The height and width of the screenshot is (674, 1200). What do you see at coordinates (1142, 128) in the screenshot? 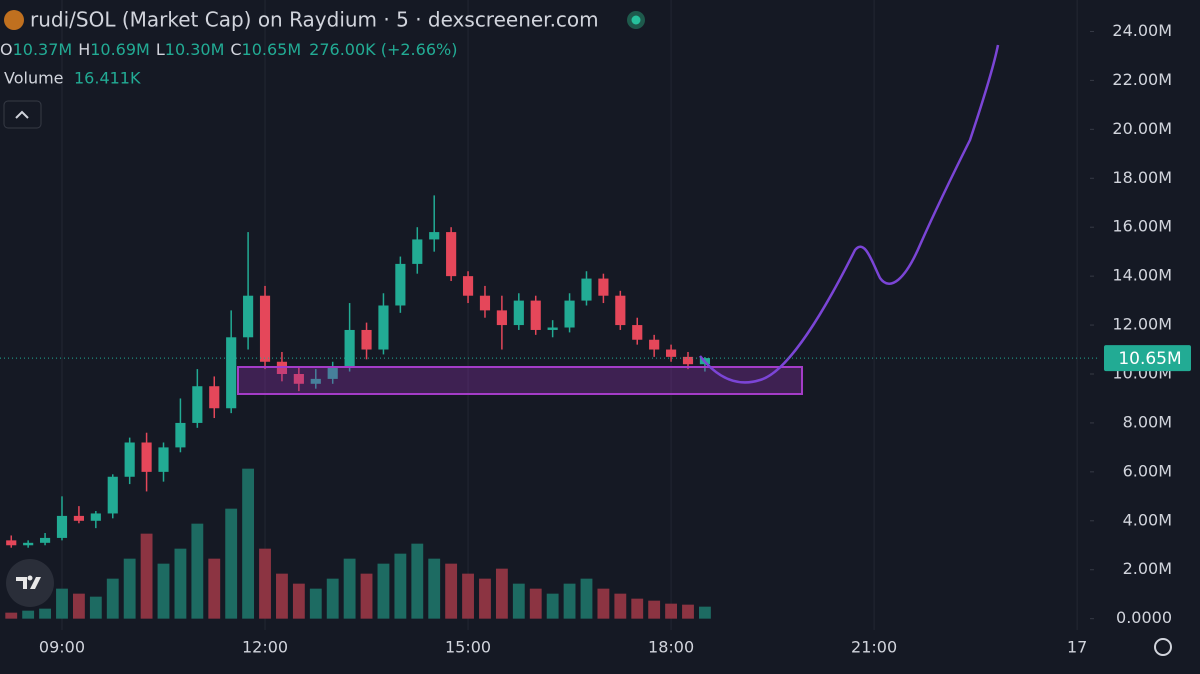
I see `y-tick-label: 20.00M` at bounding box center [1142, 128].